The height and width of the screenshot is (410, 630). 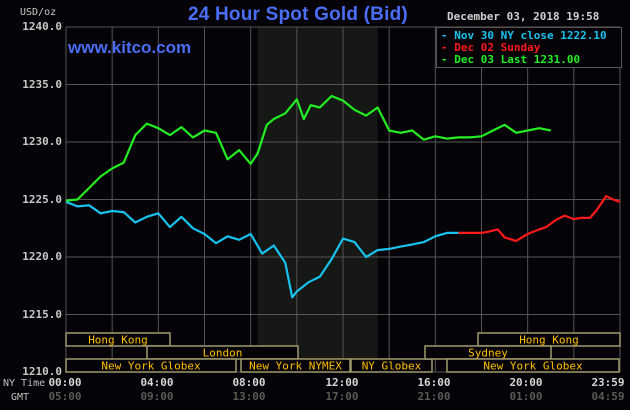 What do you see at coordinates (524, 35) in the screenshot?
I see `legend-item-nov30: - Nov 30 NY close 1222.10` at bounding box center [524, 35].